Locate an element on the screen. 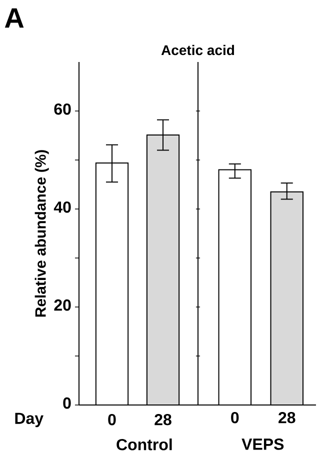 This screenshot has height=475, width=332. y-axis-title: Relative abundance (%) is located at coordinates (41, 233).